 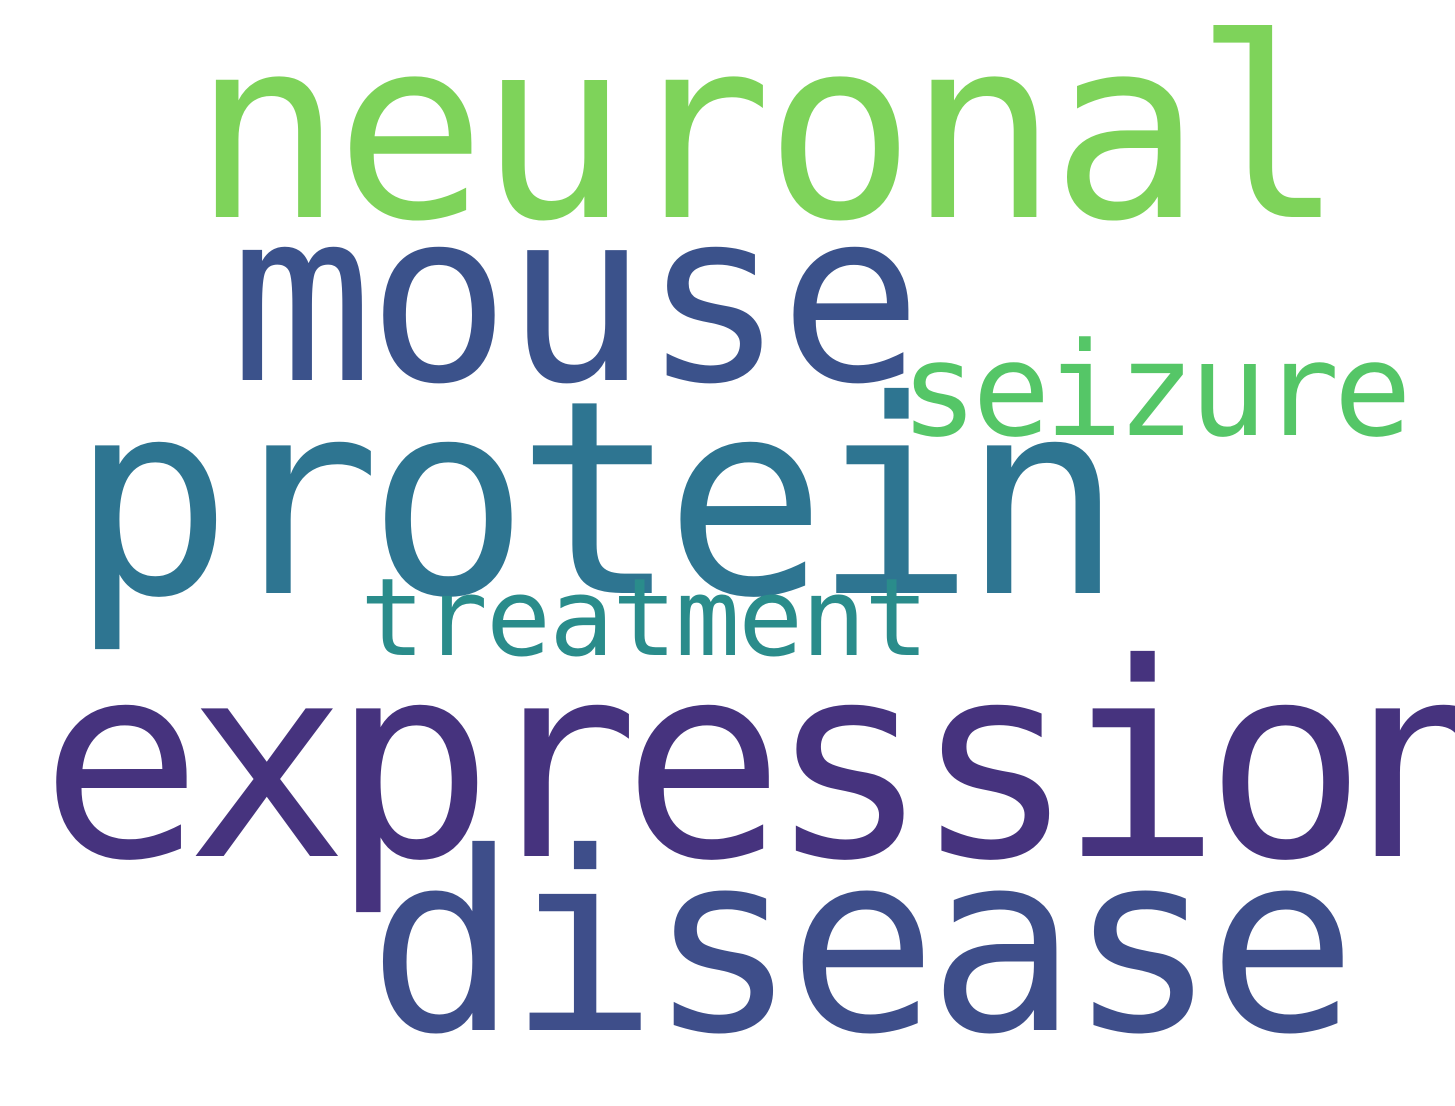 What do you see at coordinates (644, 618) in the screenshot?
I see `word-treatment: treatment` at bounding box center [644, 618].